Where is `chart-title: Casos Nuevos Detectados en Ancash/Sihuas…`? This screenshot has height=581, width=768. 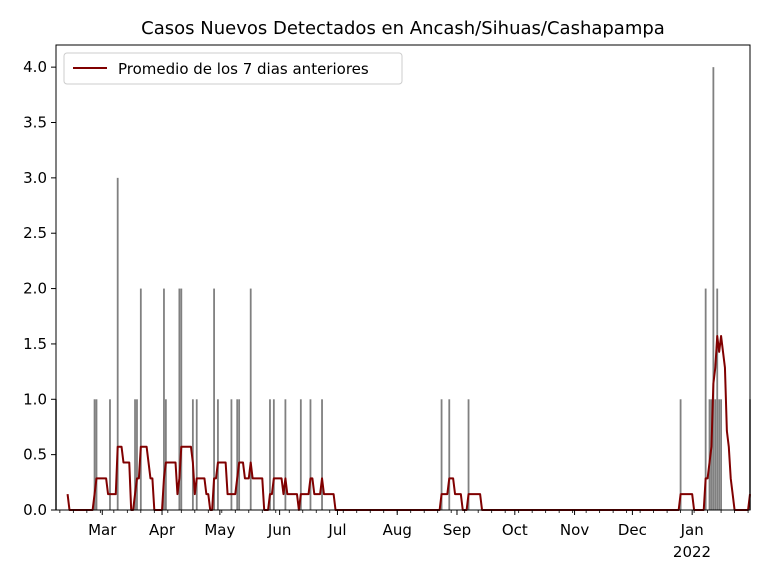
chart-title: Casos Nuevos Detectados en Ancash/Sihuas… is located at coordinates (403, 28).